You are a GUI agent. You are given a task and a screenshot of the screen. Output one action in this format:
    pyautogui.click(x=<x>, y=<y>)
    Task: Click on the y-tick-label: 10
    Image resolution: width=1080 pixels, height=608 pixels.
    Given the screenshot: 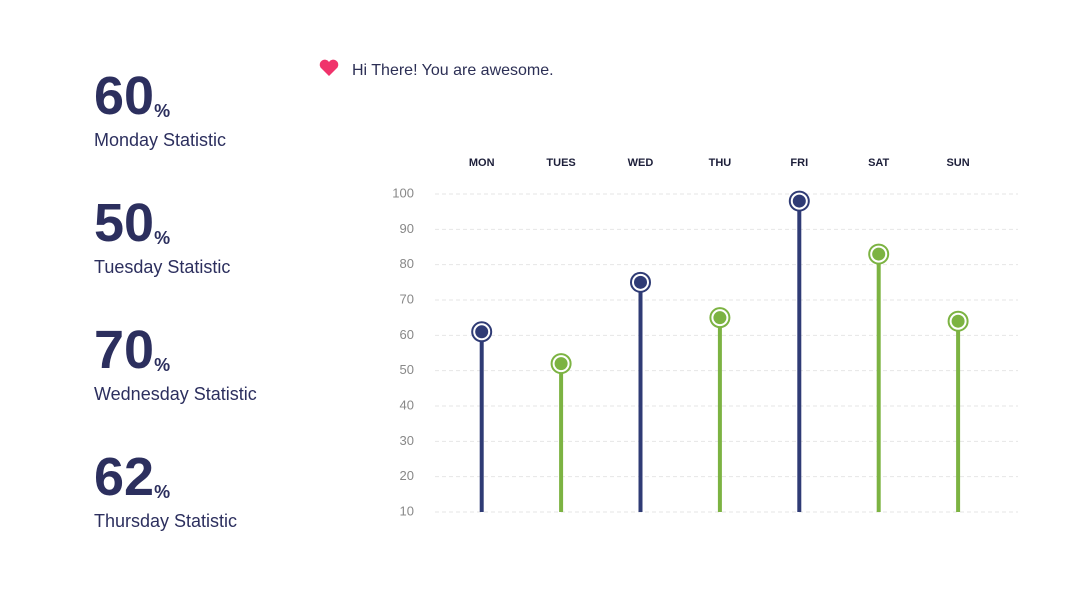 What is the action you would take?
    pyautogui.click(x=407, y=510)
    